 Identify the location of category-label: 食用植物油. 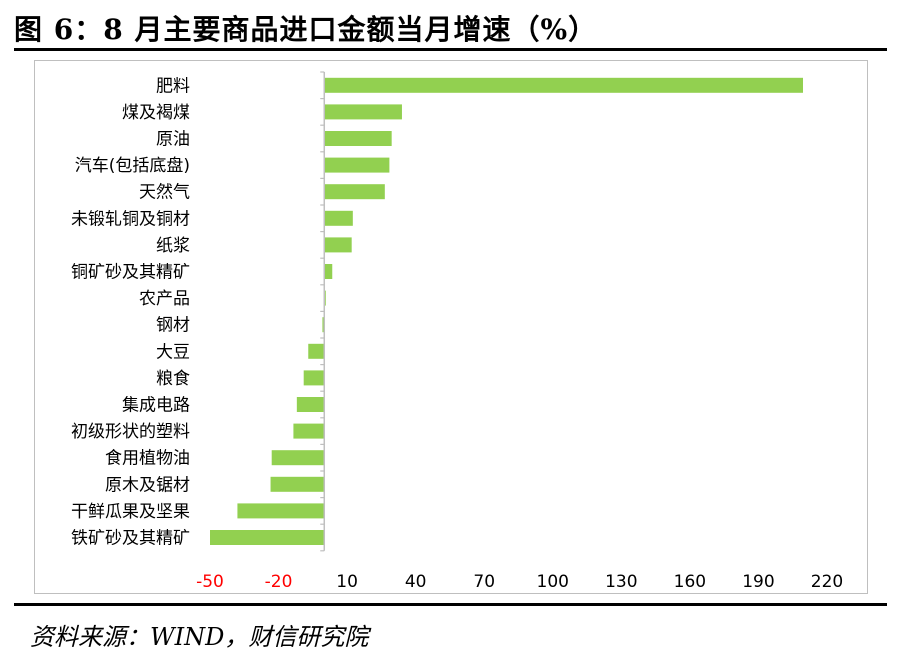
(147, 459).